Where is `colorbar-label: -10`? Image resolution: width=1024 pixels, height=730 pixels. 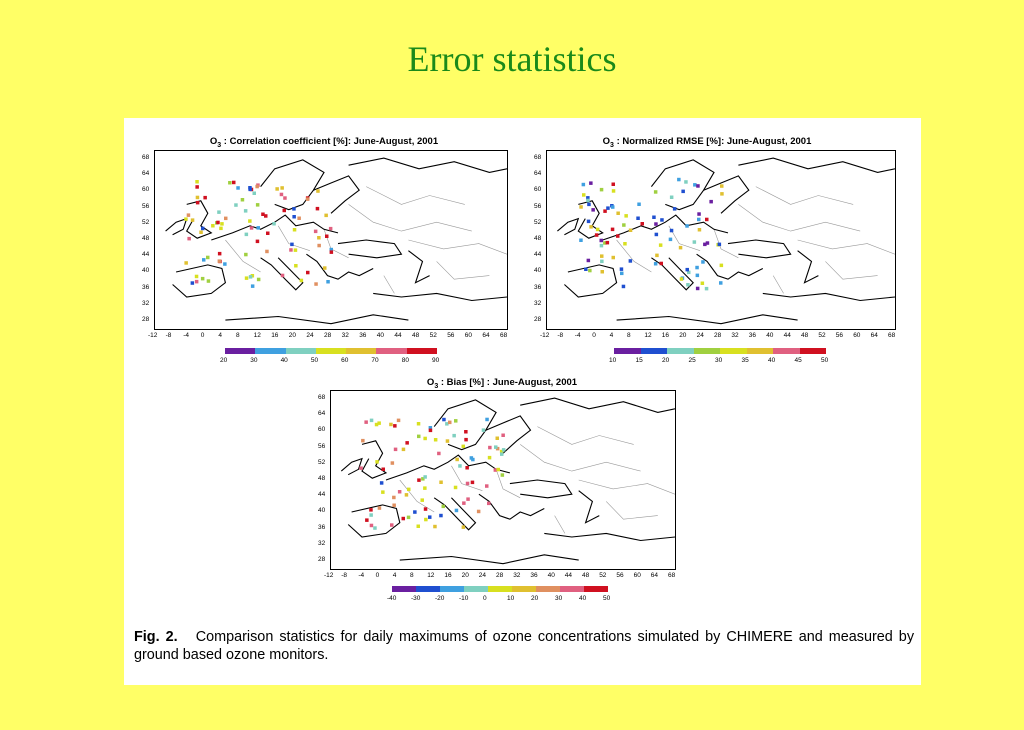 colorbar-label: -10 is located at coordinates (464, 598).